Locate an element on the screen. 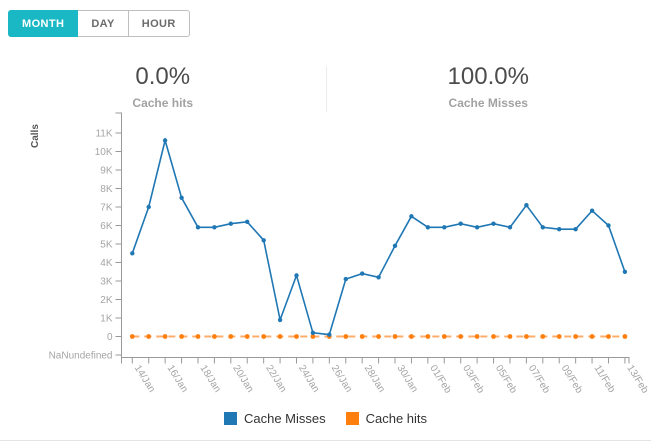 This screenshot has height=441, width=651. cache-misses-label: Cache Misses is located at coordinates (488, 103).